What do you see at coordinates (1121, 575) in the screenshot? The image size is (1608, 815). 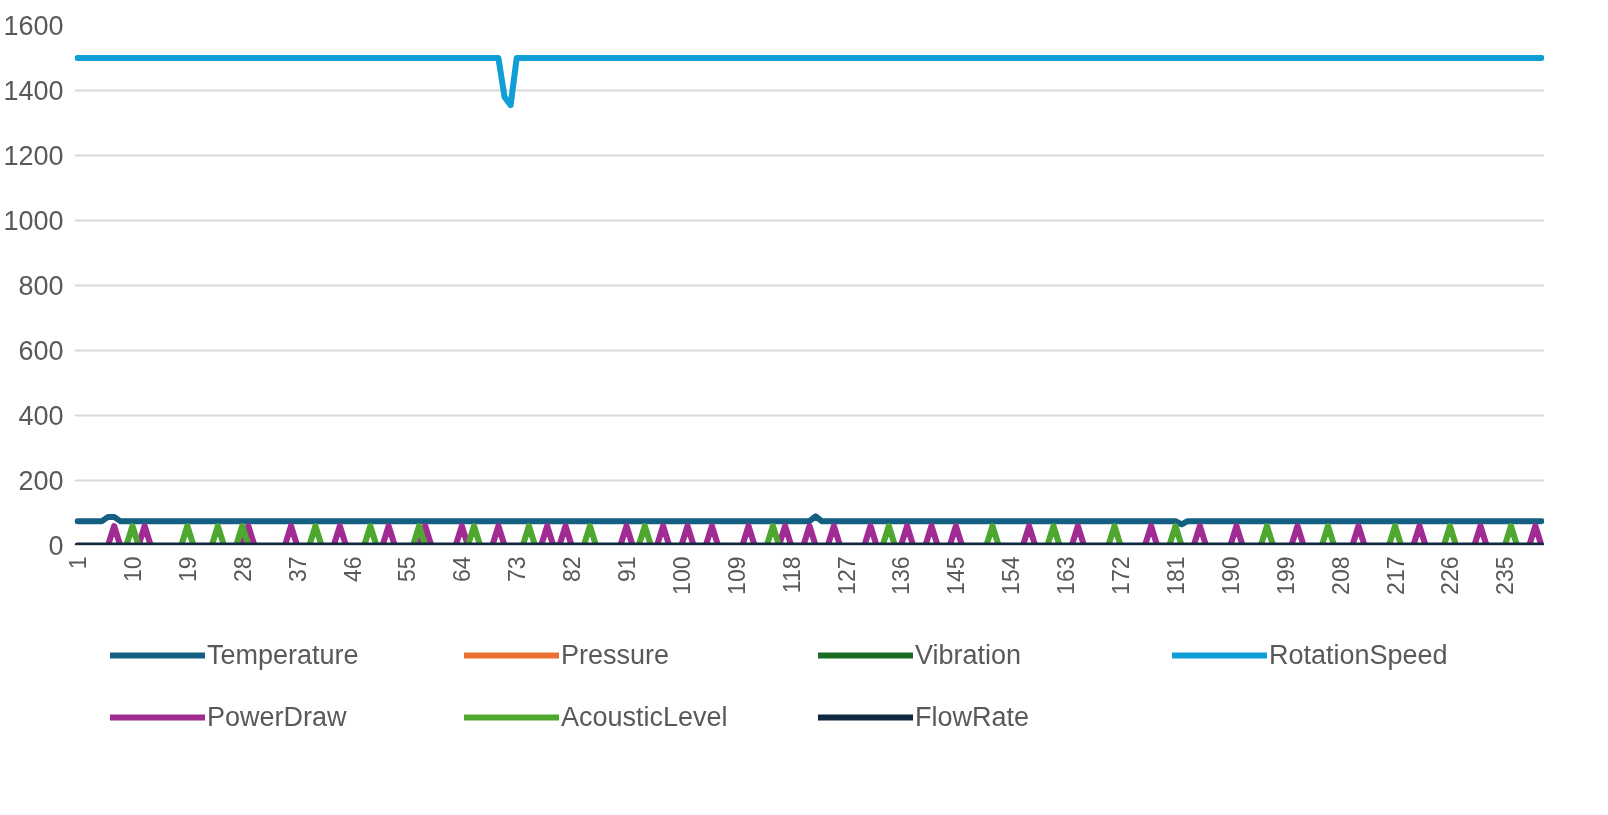 I see `x-tick-label: 172` at bounding box center [1121, 575].